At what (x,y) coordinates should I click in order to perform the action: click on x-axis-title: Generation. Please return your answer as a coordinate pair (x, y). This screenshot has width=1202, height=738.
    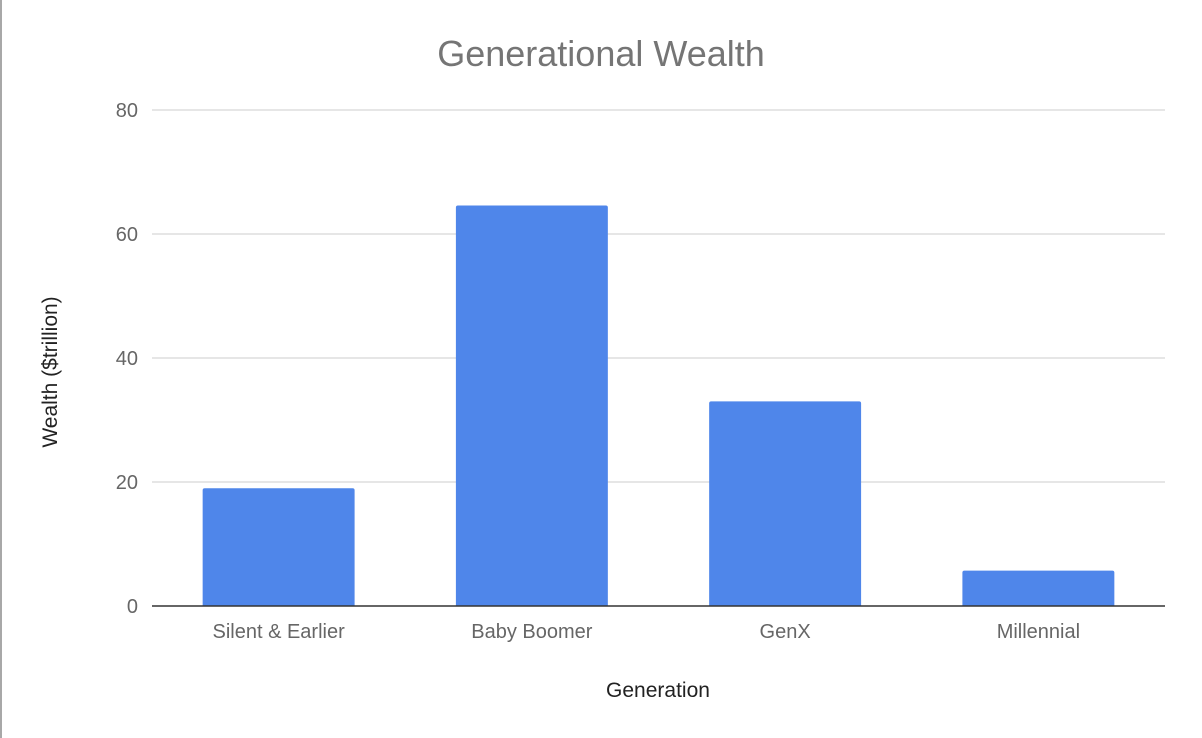
    Looking at the image, I should click on (658, 690).